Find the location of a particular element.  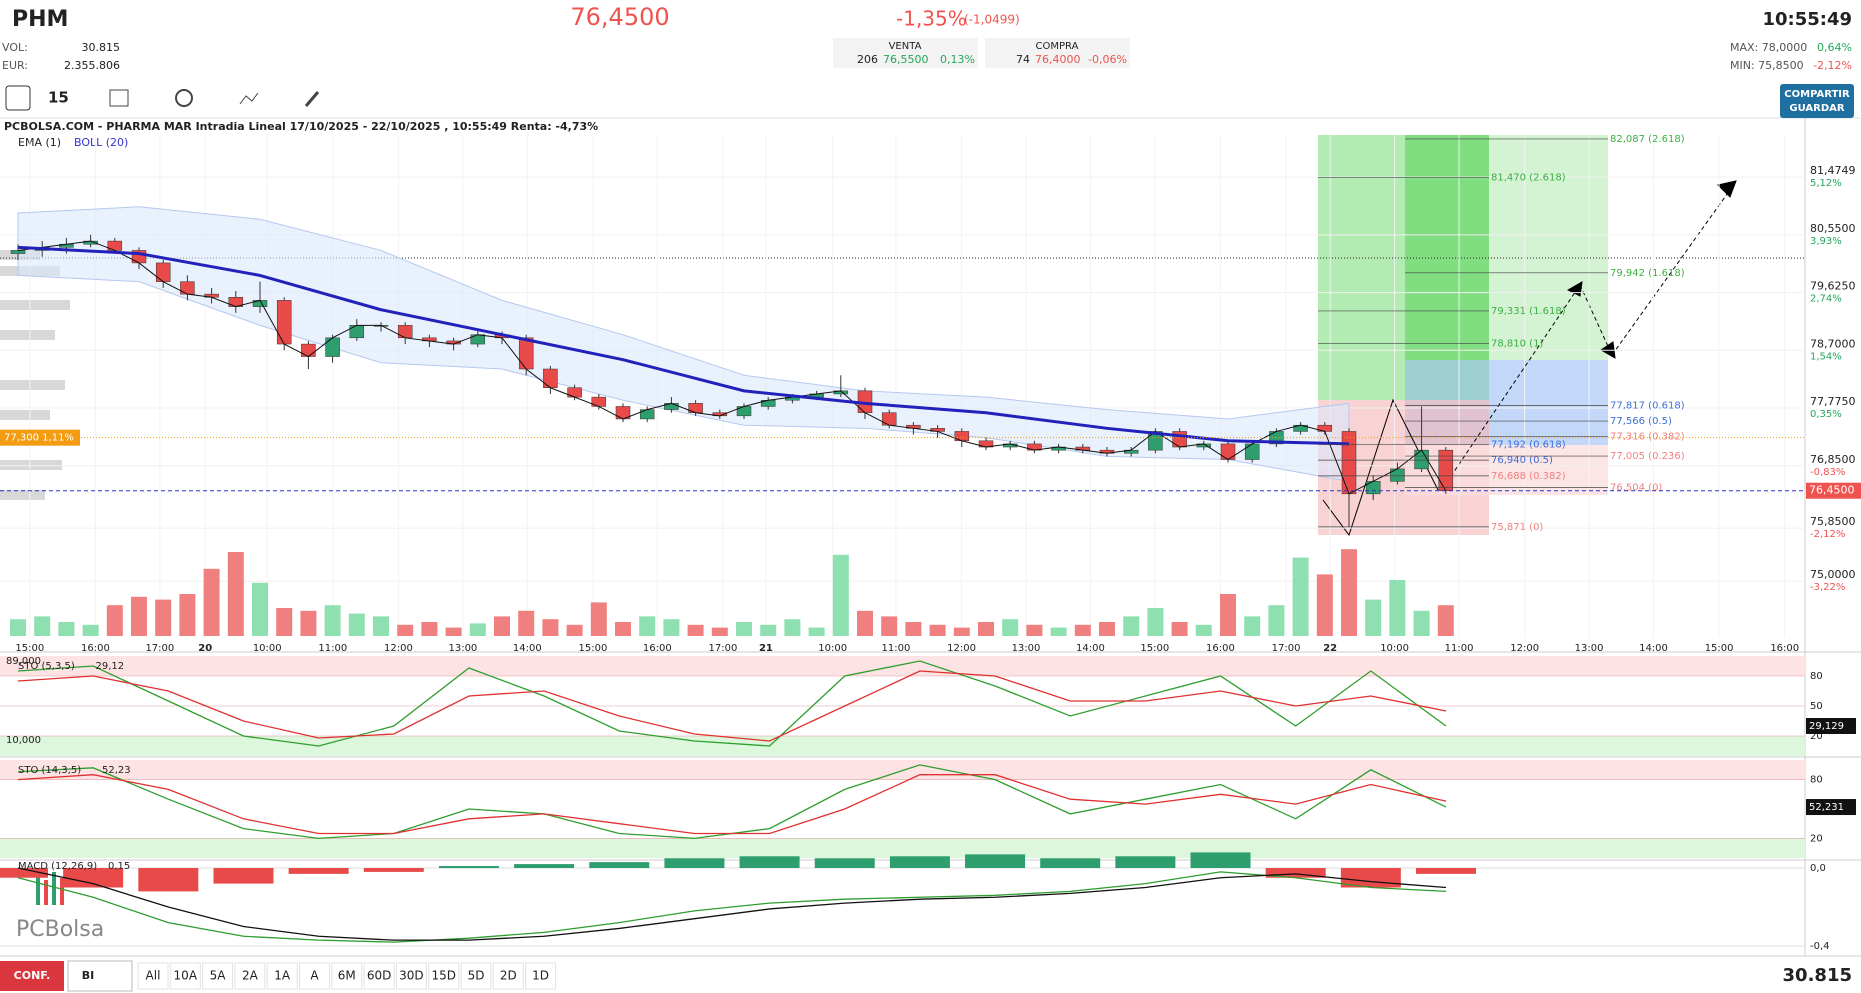

pattern-line is located at coordinates (1380, 467).